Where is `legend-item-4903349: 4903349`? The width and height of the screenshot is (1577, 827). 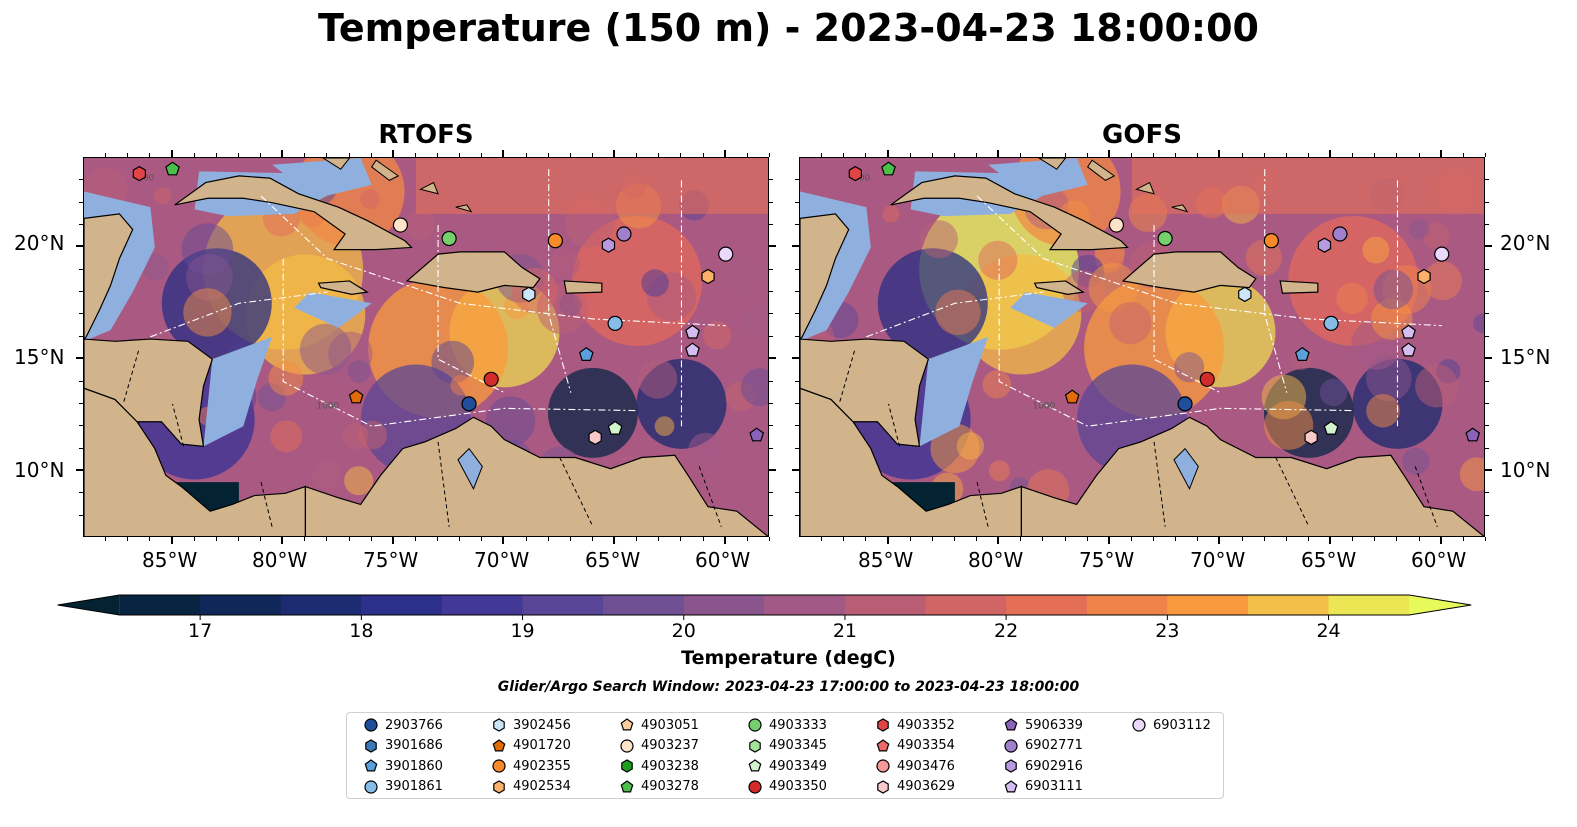
legend-item-4903349: 4903349 is located at coordinates (787, 766).